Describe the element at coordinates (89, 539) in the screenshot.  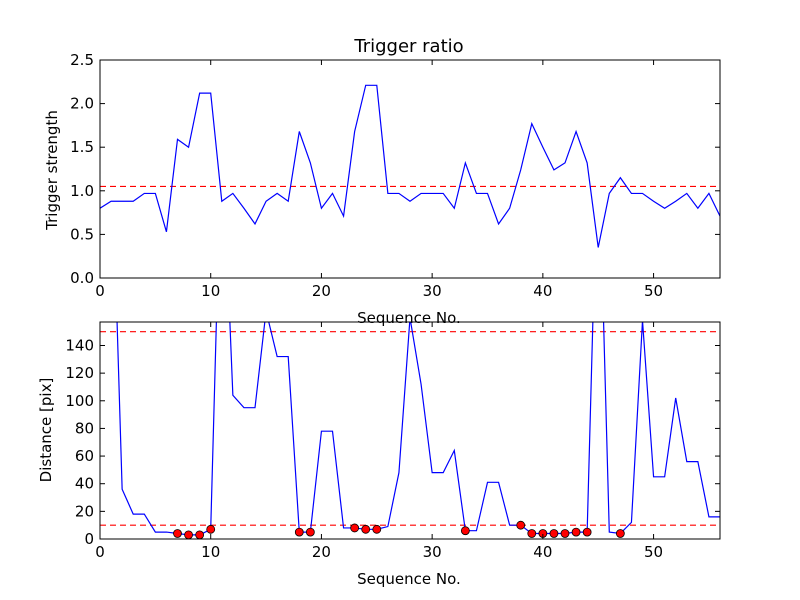
I see `y-tick-label-bottom: 0` at that location.